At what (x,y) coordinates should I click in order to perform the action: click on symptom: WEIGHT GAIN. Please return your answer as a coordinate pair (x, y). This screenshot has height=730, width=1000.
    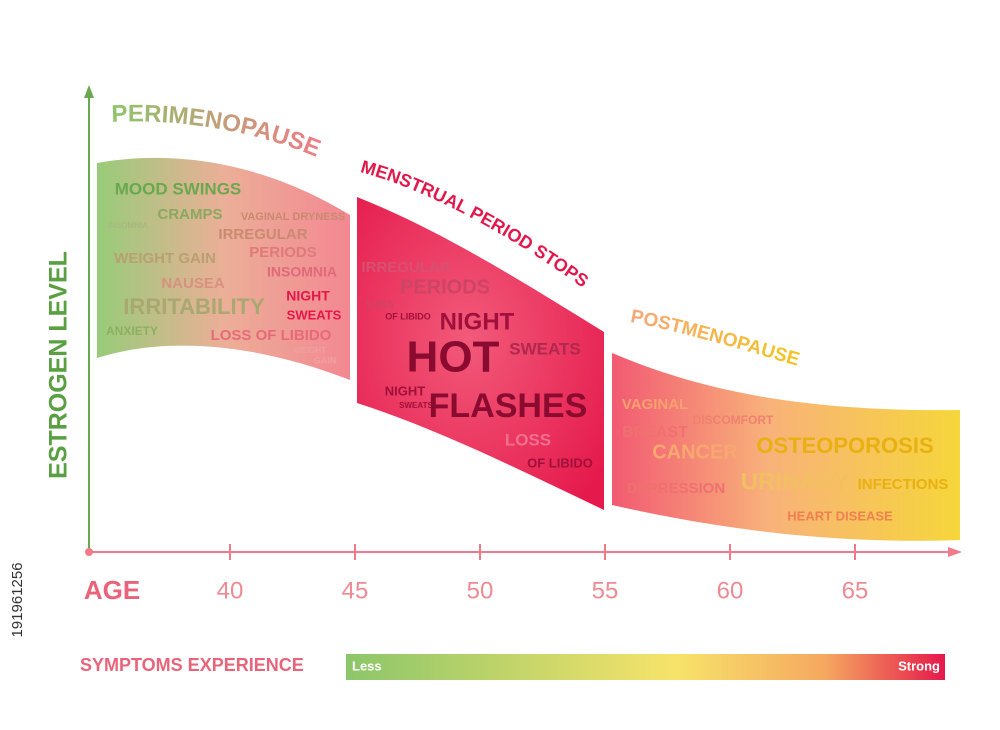
    Looking at the image, I should click on (165, 258).